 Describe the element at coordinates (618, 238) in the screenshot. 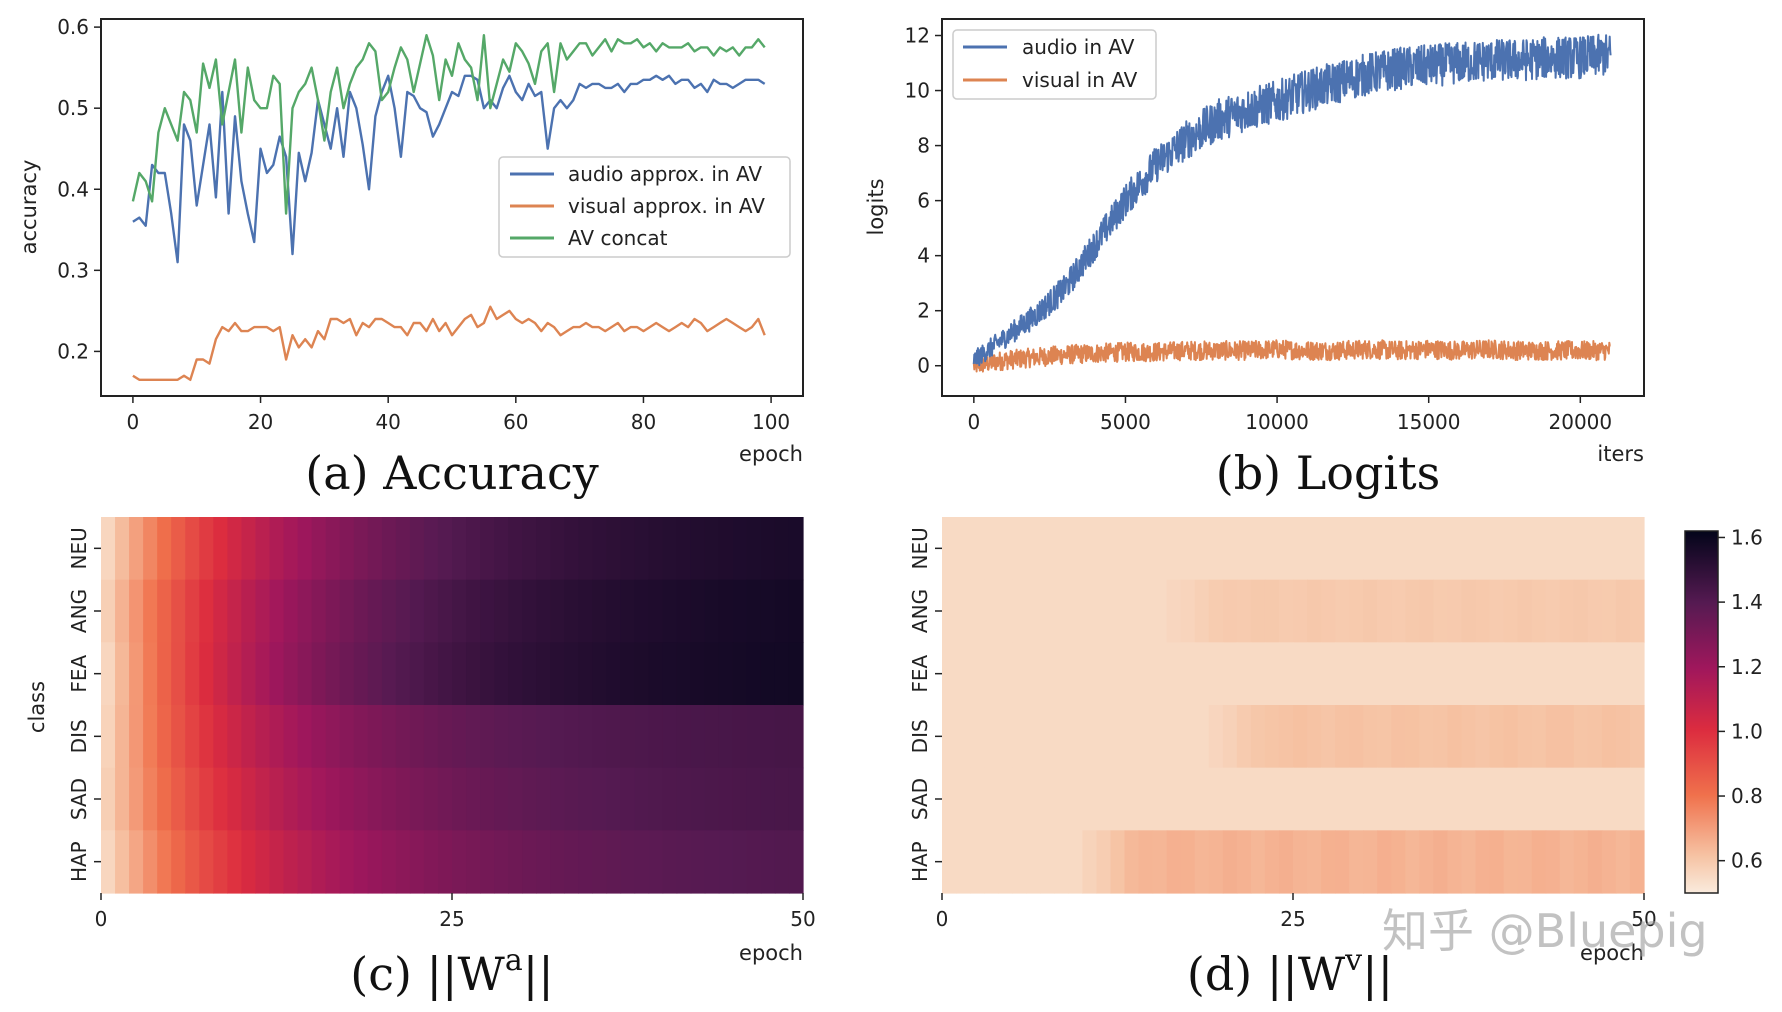

I see `legend-label-av-concat: AV concat` at that location.